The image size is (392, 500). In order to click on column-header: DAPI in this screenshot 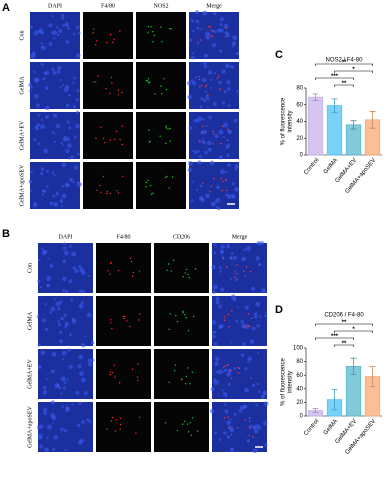, I will do `click(65, 237)`.